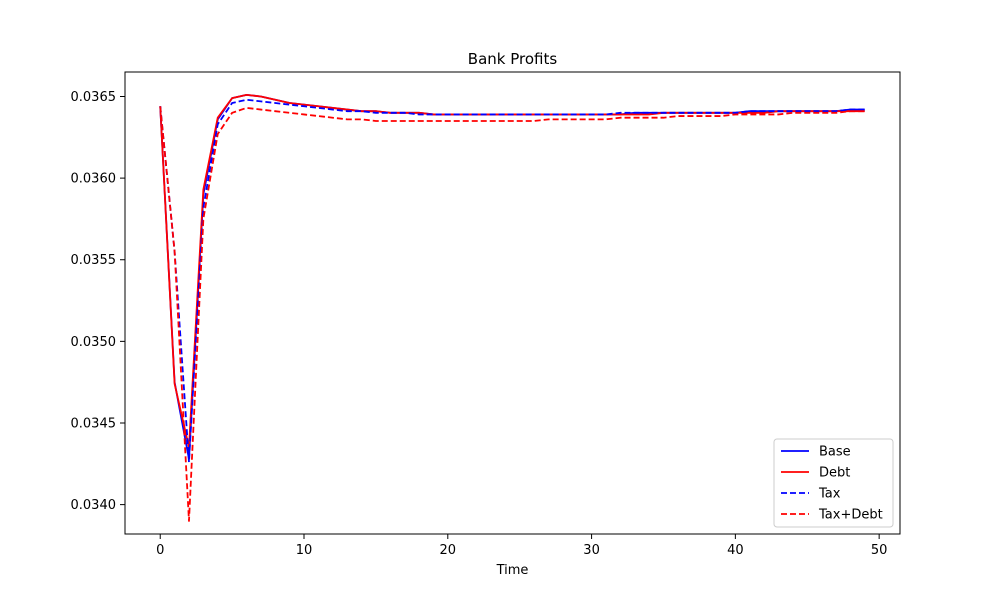 This screenshot has width=1000, height=600. Describe the element at coordinates (94, 342) in the screenshot. I see `y-tick-label: 0.0350` at that location.